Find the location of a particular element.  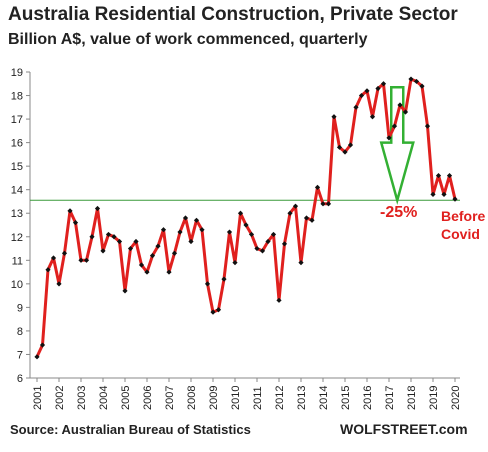

x-tick-label: 2013 is located at coordinates (302, 398).